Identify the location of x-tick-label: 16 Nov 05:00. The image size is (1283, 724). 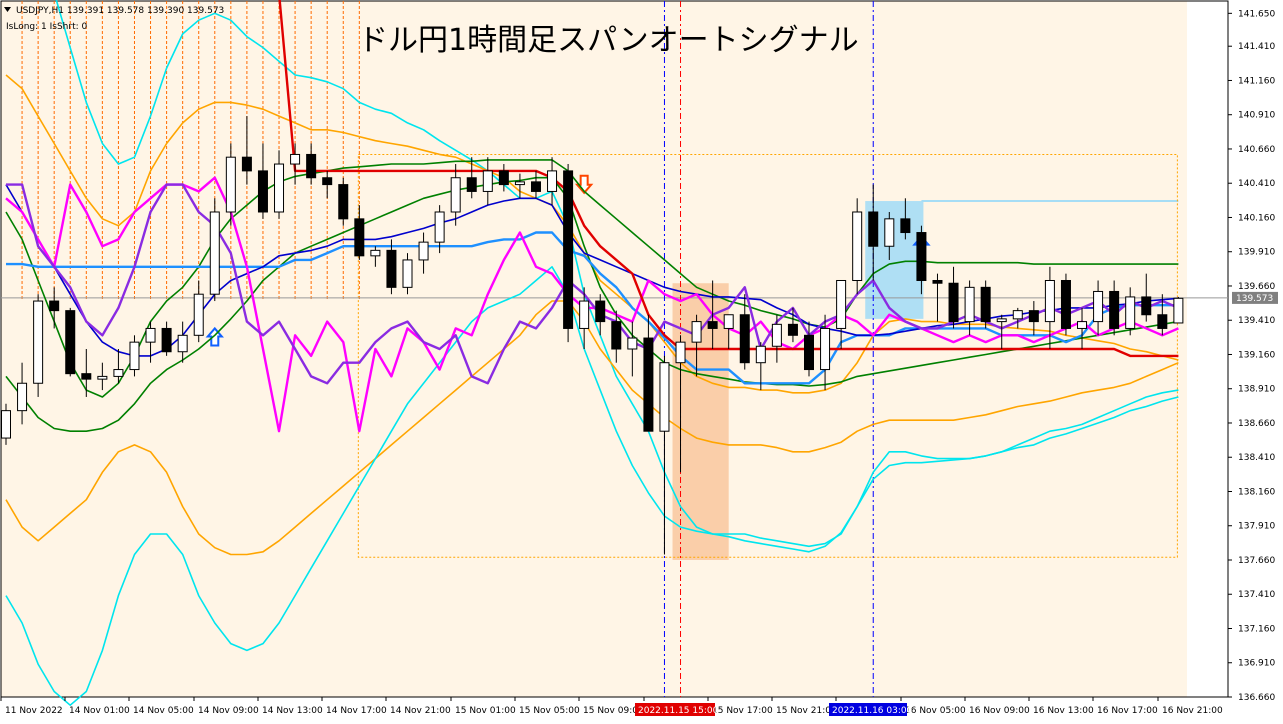
(935, 711).